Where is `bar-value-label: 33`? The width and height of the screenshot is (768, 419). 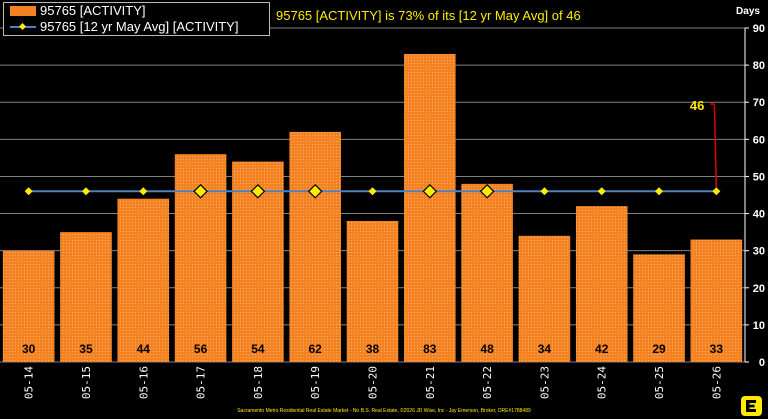
bar-value-label: 33 is located at coordinates (717, 349).